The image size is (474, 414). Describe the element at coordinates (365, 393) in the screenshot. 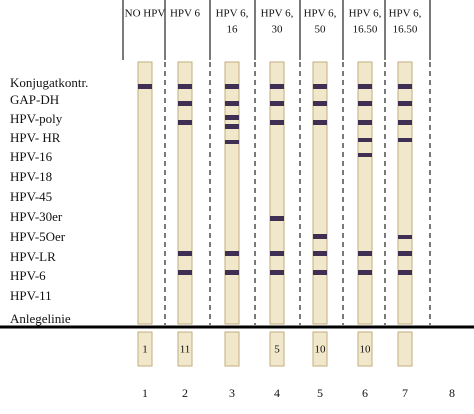

I see `lane-number: 6` at that location.